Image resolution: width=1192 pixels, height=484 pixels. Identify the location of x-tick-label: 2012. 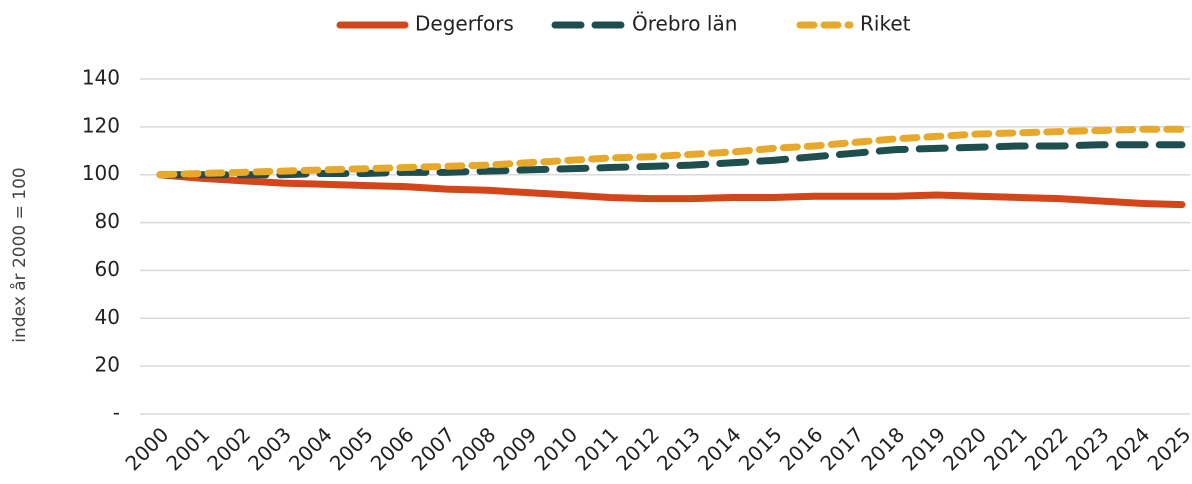
(637, 448).